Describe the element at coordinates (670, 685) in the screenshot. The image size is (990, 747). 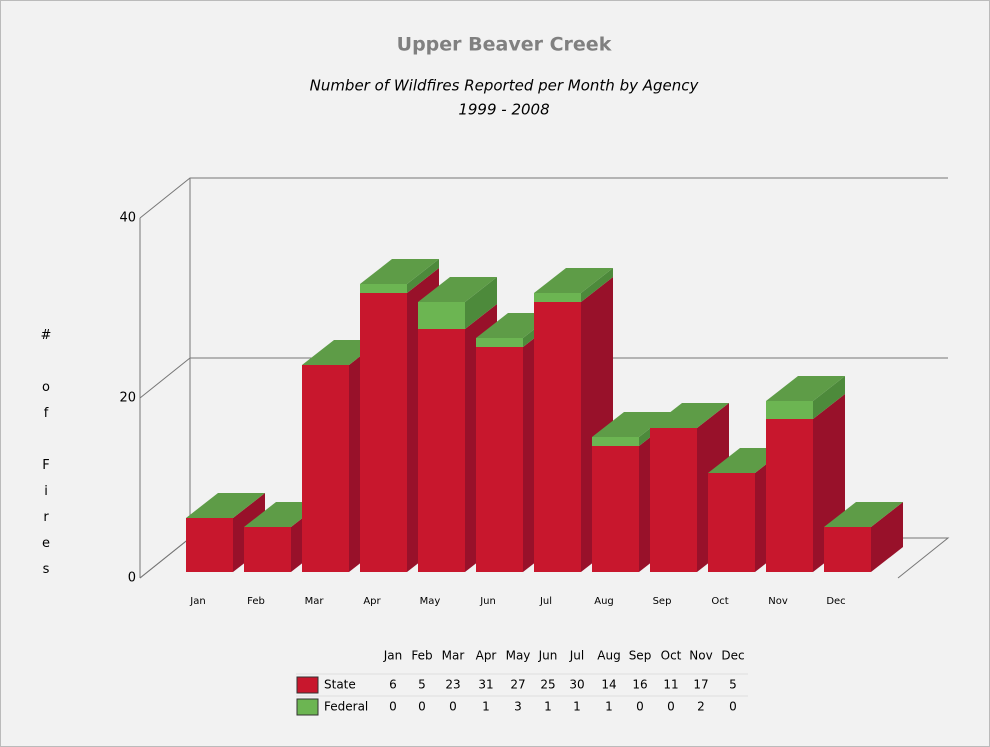
I see `table-cell: 11` at that location.